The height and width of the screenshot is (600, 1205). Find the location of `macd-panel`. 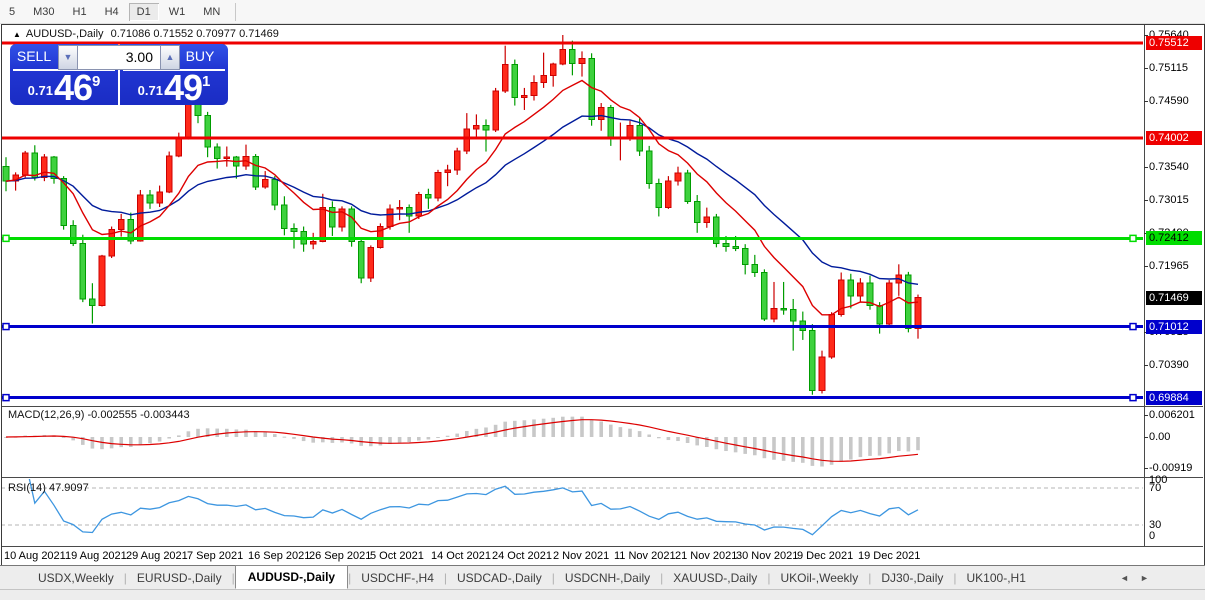

macd-panel is located at coordinates (462, 441).